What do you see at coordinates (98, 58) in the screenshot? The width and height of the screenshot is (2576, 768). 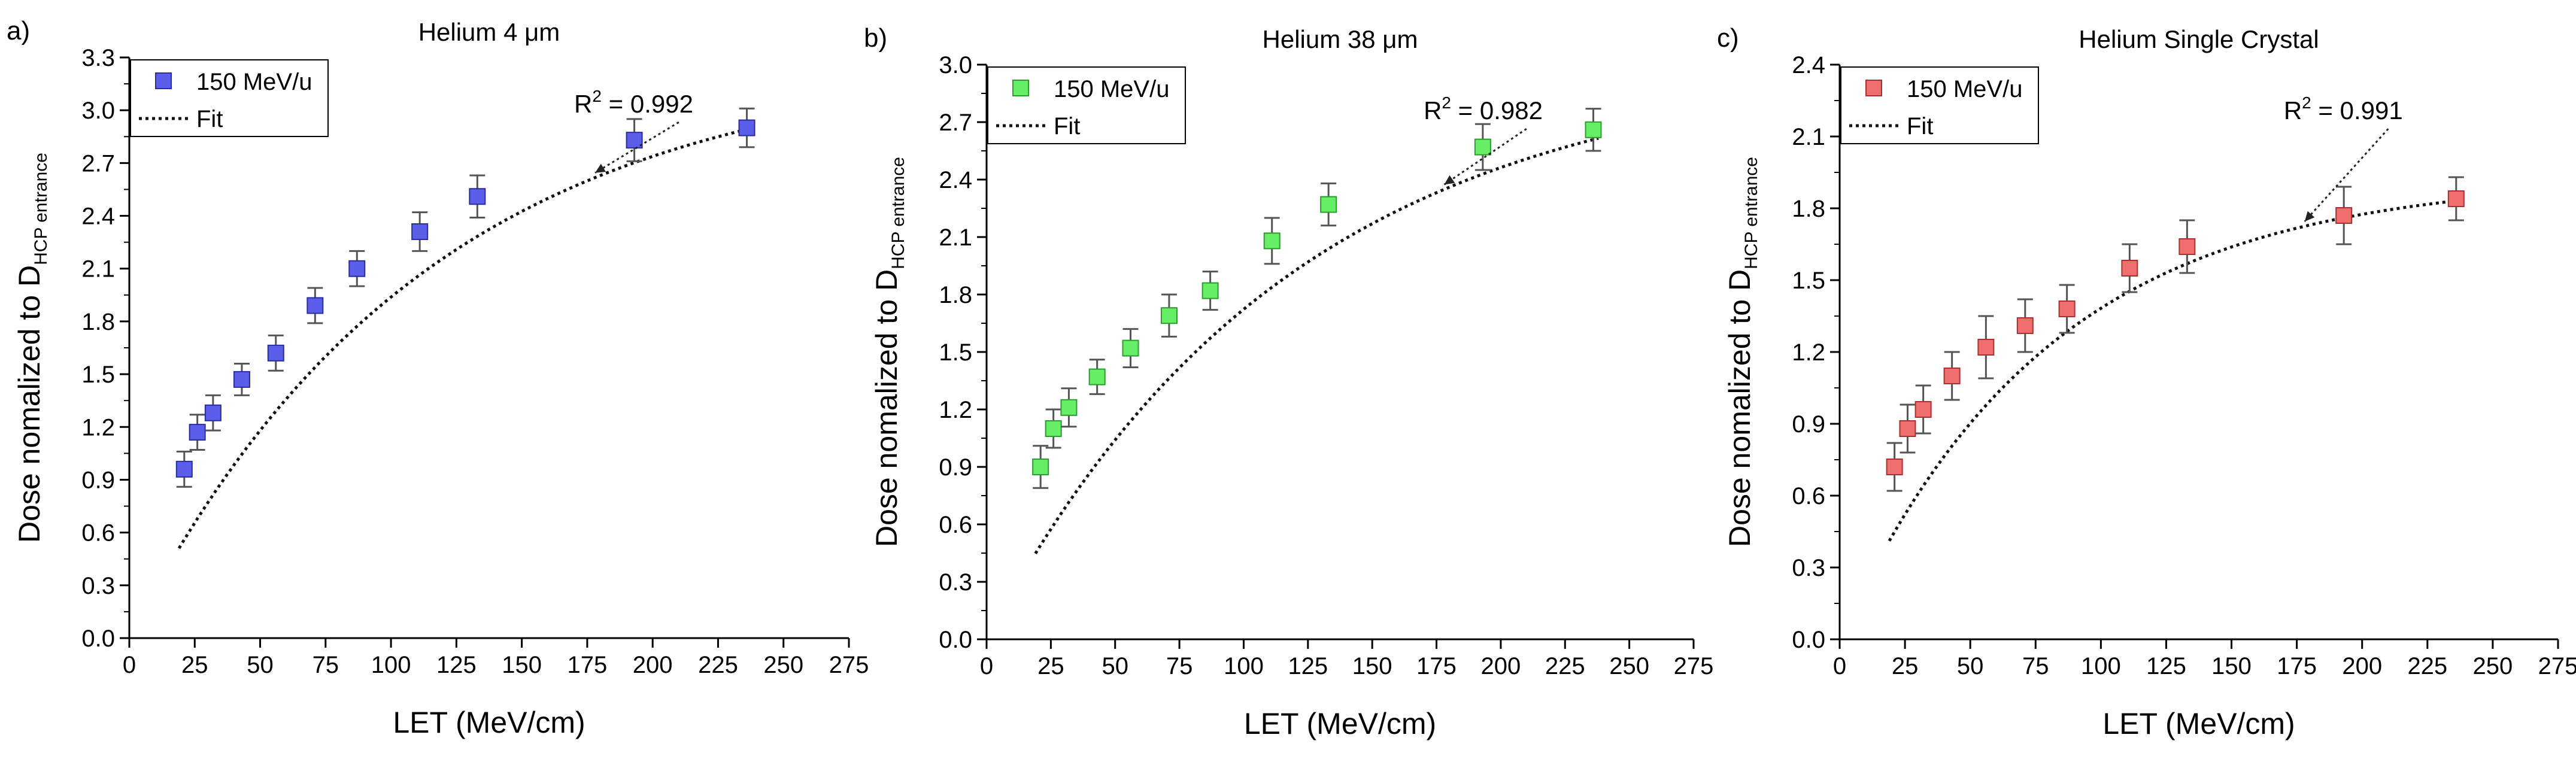 I see `y-tick-label: 3.3` at bounding box center [98, 58].